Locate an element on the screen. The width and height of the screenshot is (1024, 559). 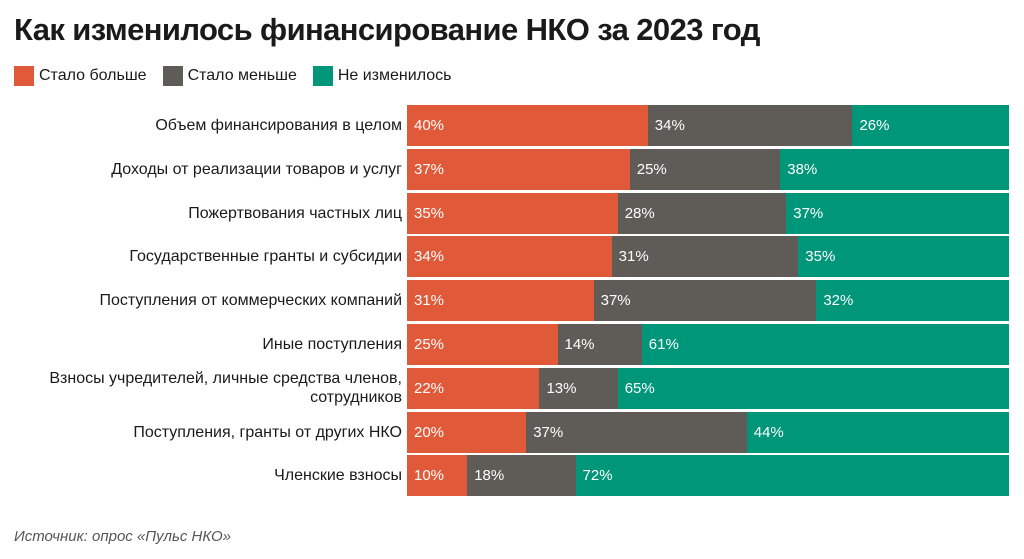
data-label: 44% is located at coordinates (768, 432).